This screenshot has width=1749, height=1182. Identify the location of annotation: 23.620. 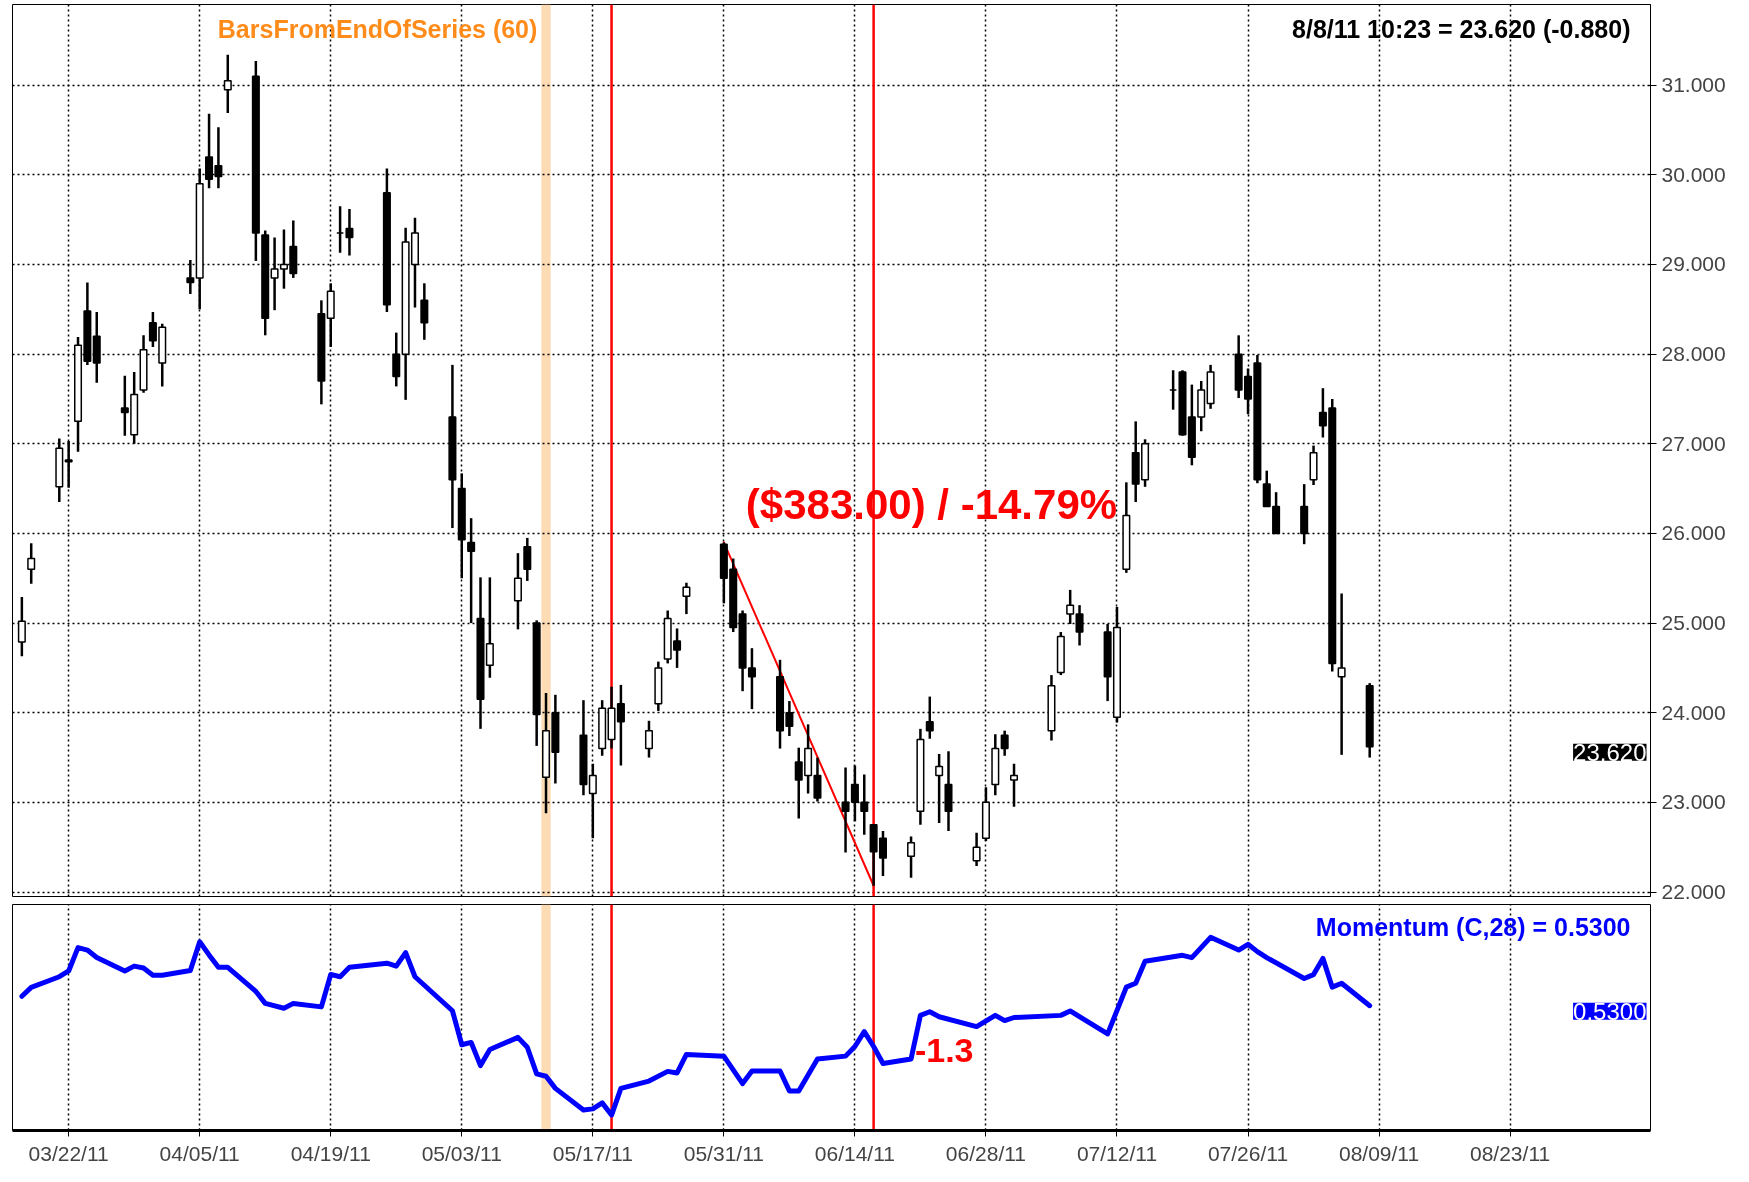
(1610, 752).